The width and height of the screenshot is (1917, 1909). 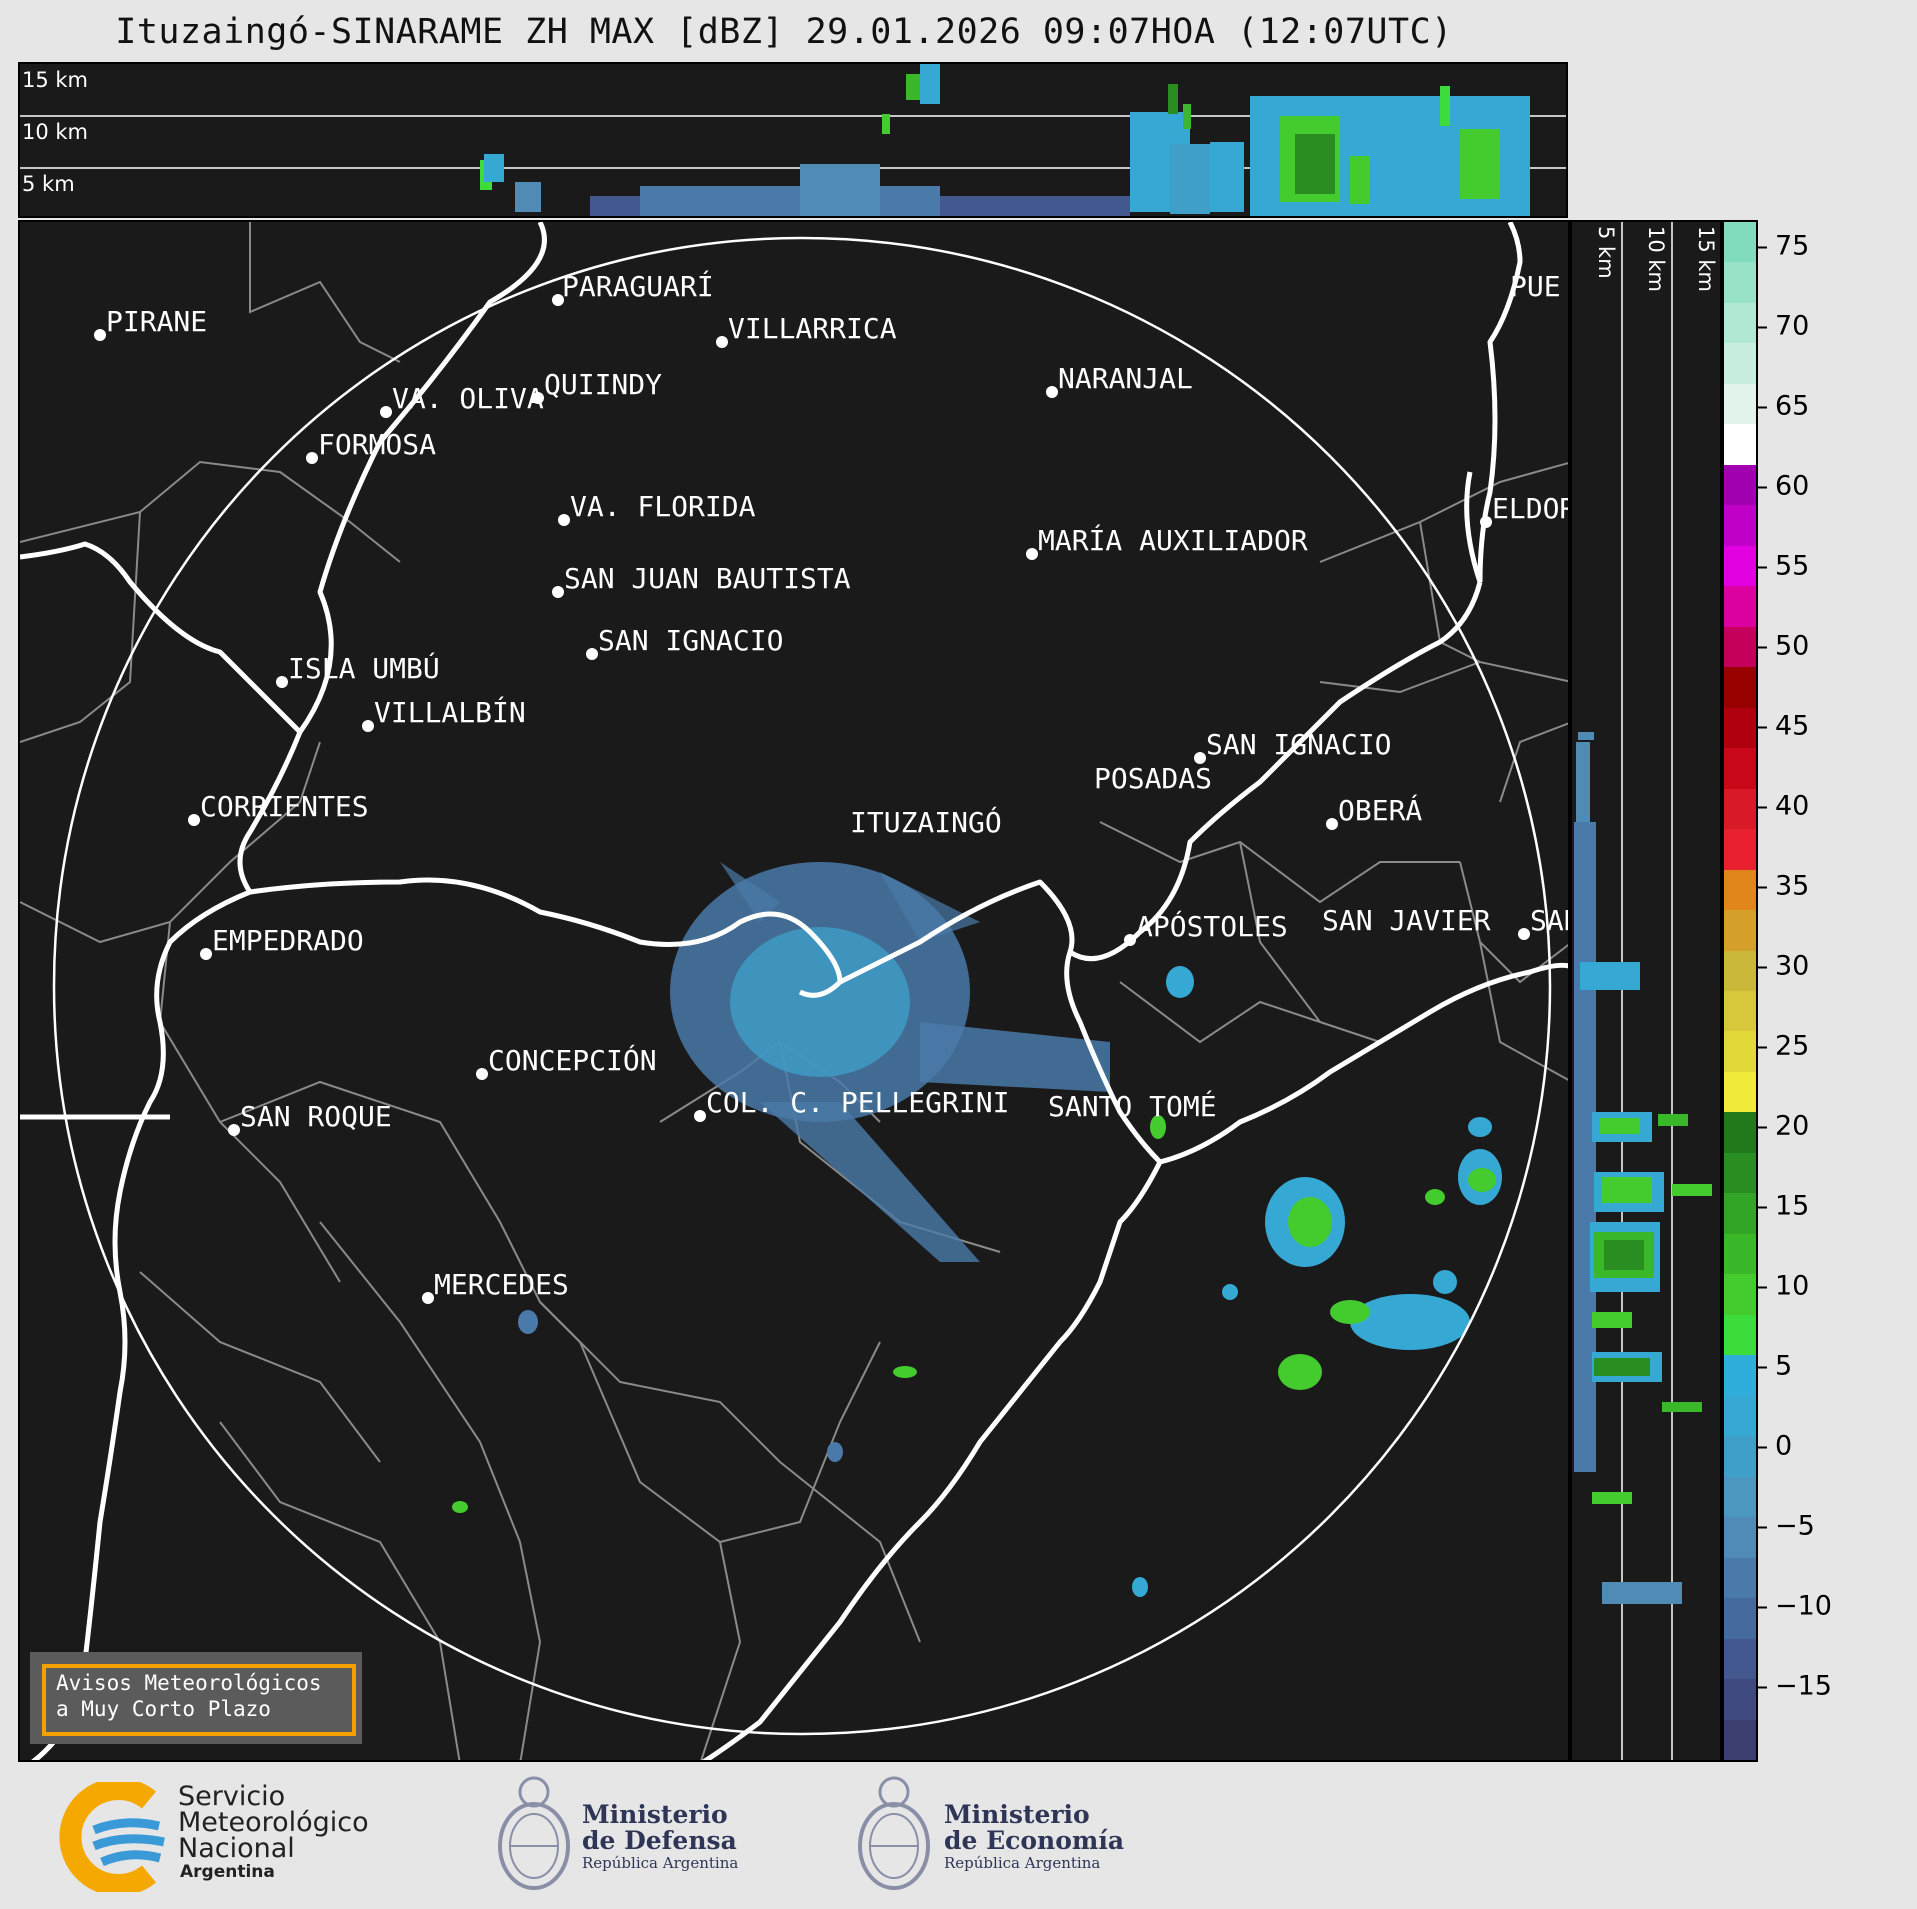 What do you see at coordinates (1783, 326) in the screenshot?
I see `colorbar-tick: 70` at bounding box center [1783, 326].